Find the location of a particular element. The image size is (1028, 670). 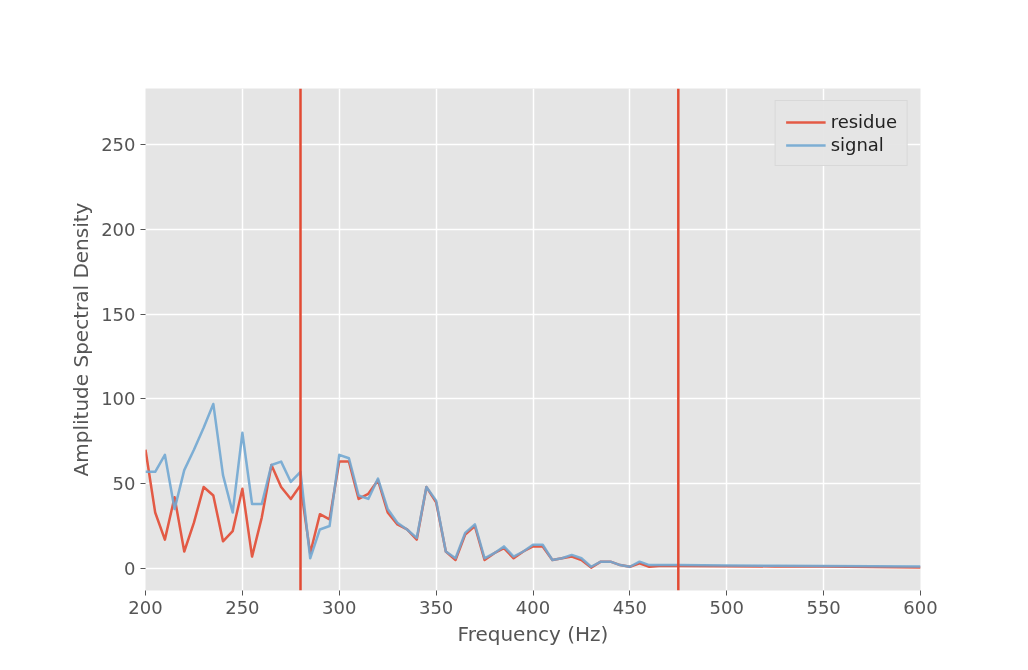

x-tick-label: 250 is located at coordinates (242, 607).